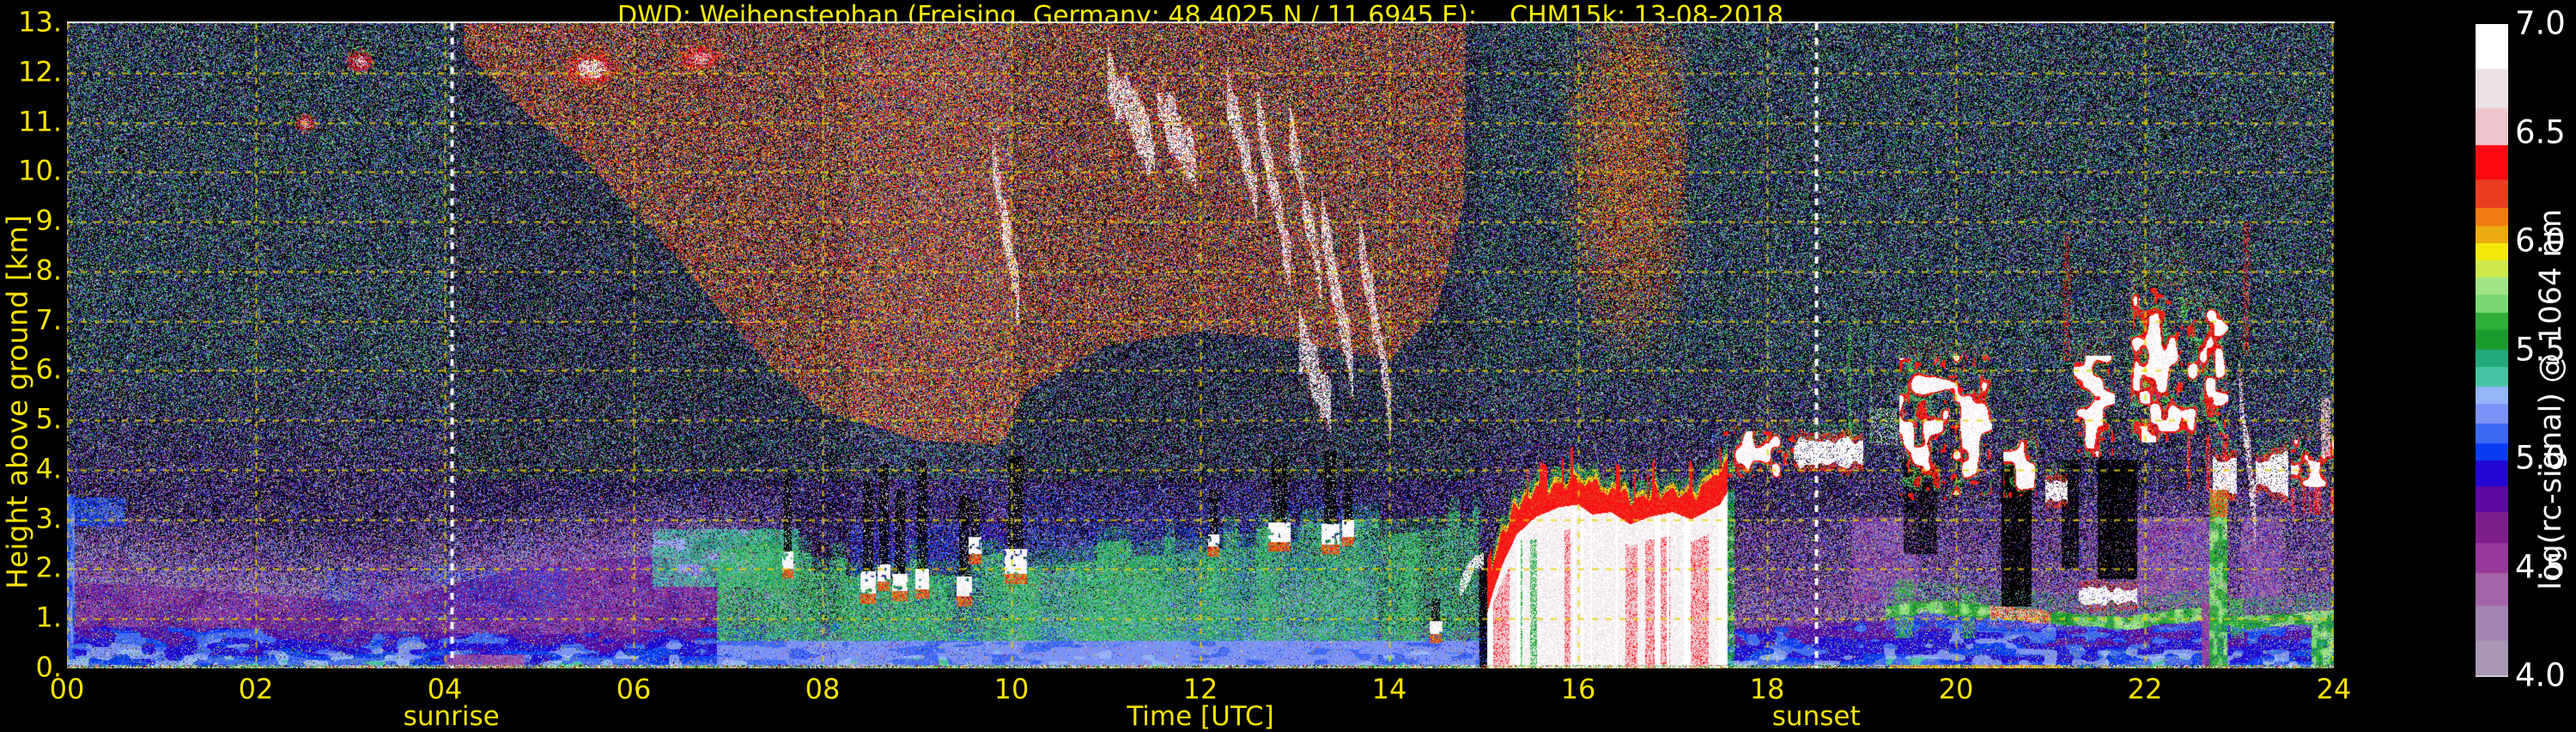  I want to click on plot-top-frame, so click(1201, 22).